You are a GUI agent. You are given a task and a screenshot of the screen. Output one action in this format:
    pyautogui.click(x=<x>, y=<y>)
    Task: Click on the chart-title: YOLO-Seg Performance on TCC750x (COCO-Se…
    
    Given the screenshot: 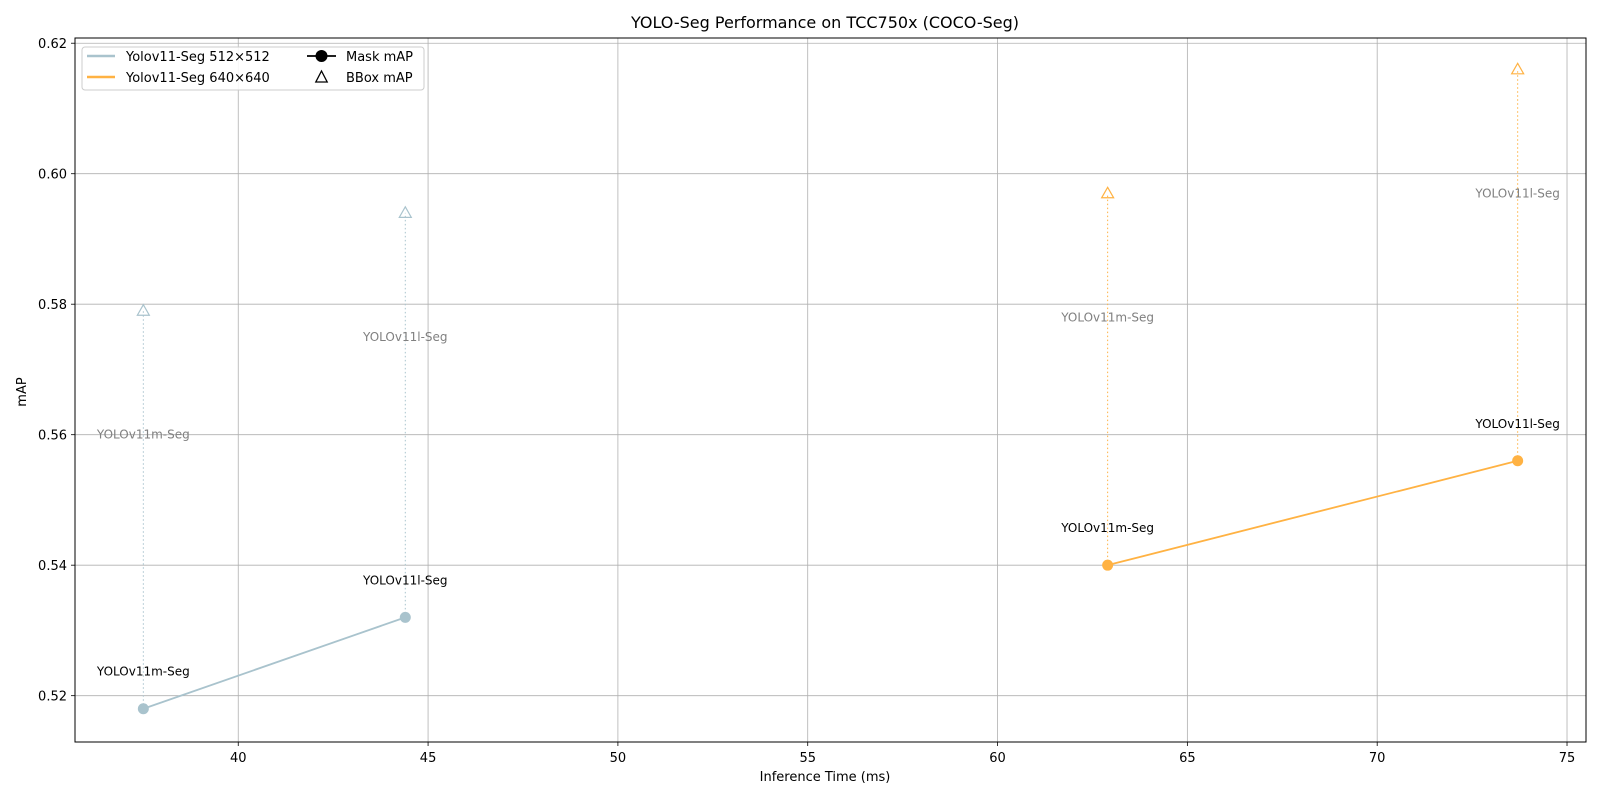 What is the action you would take?
    pyautogui.click(x=824, y=22)
    